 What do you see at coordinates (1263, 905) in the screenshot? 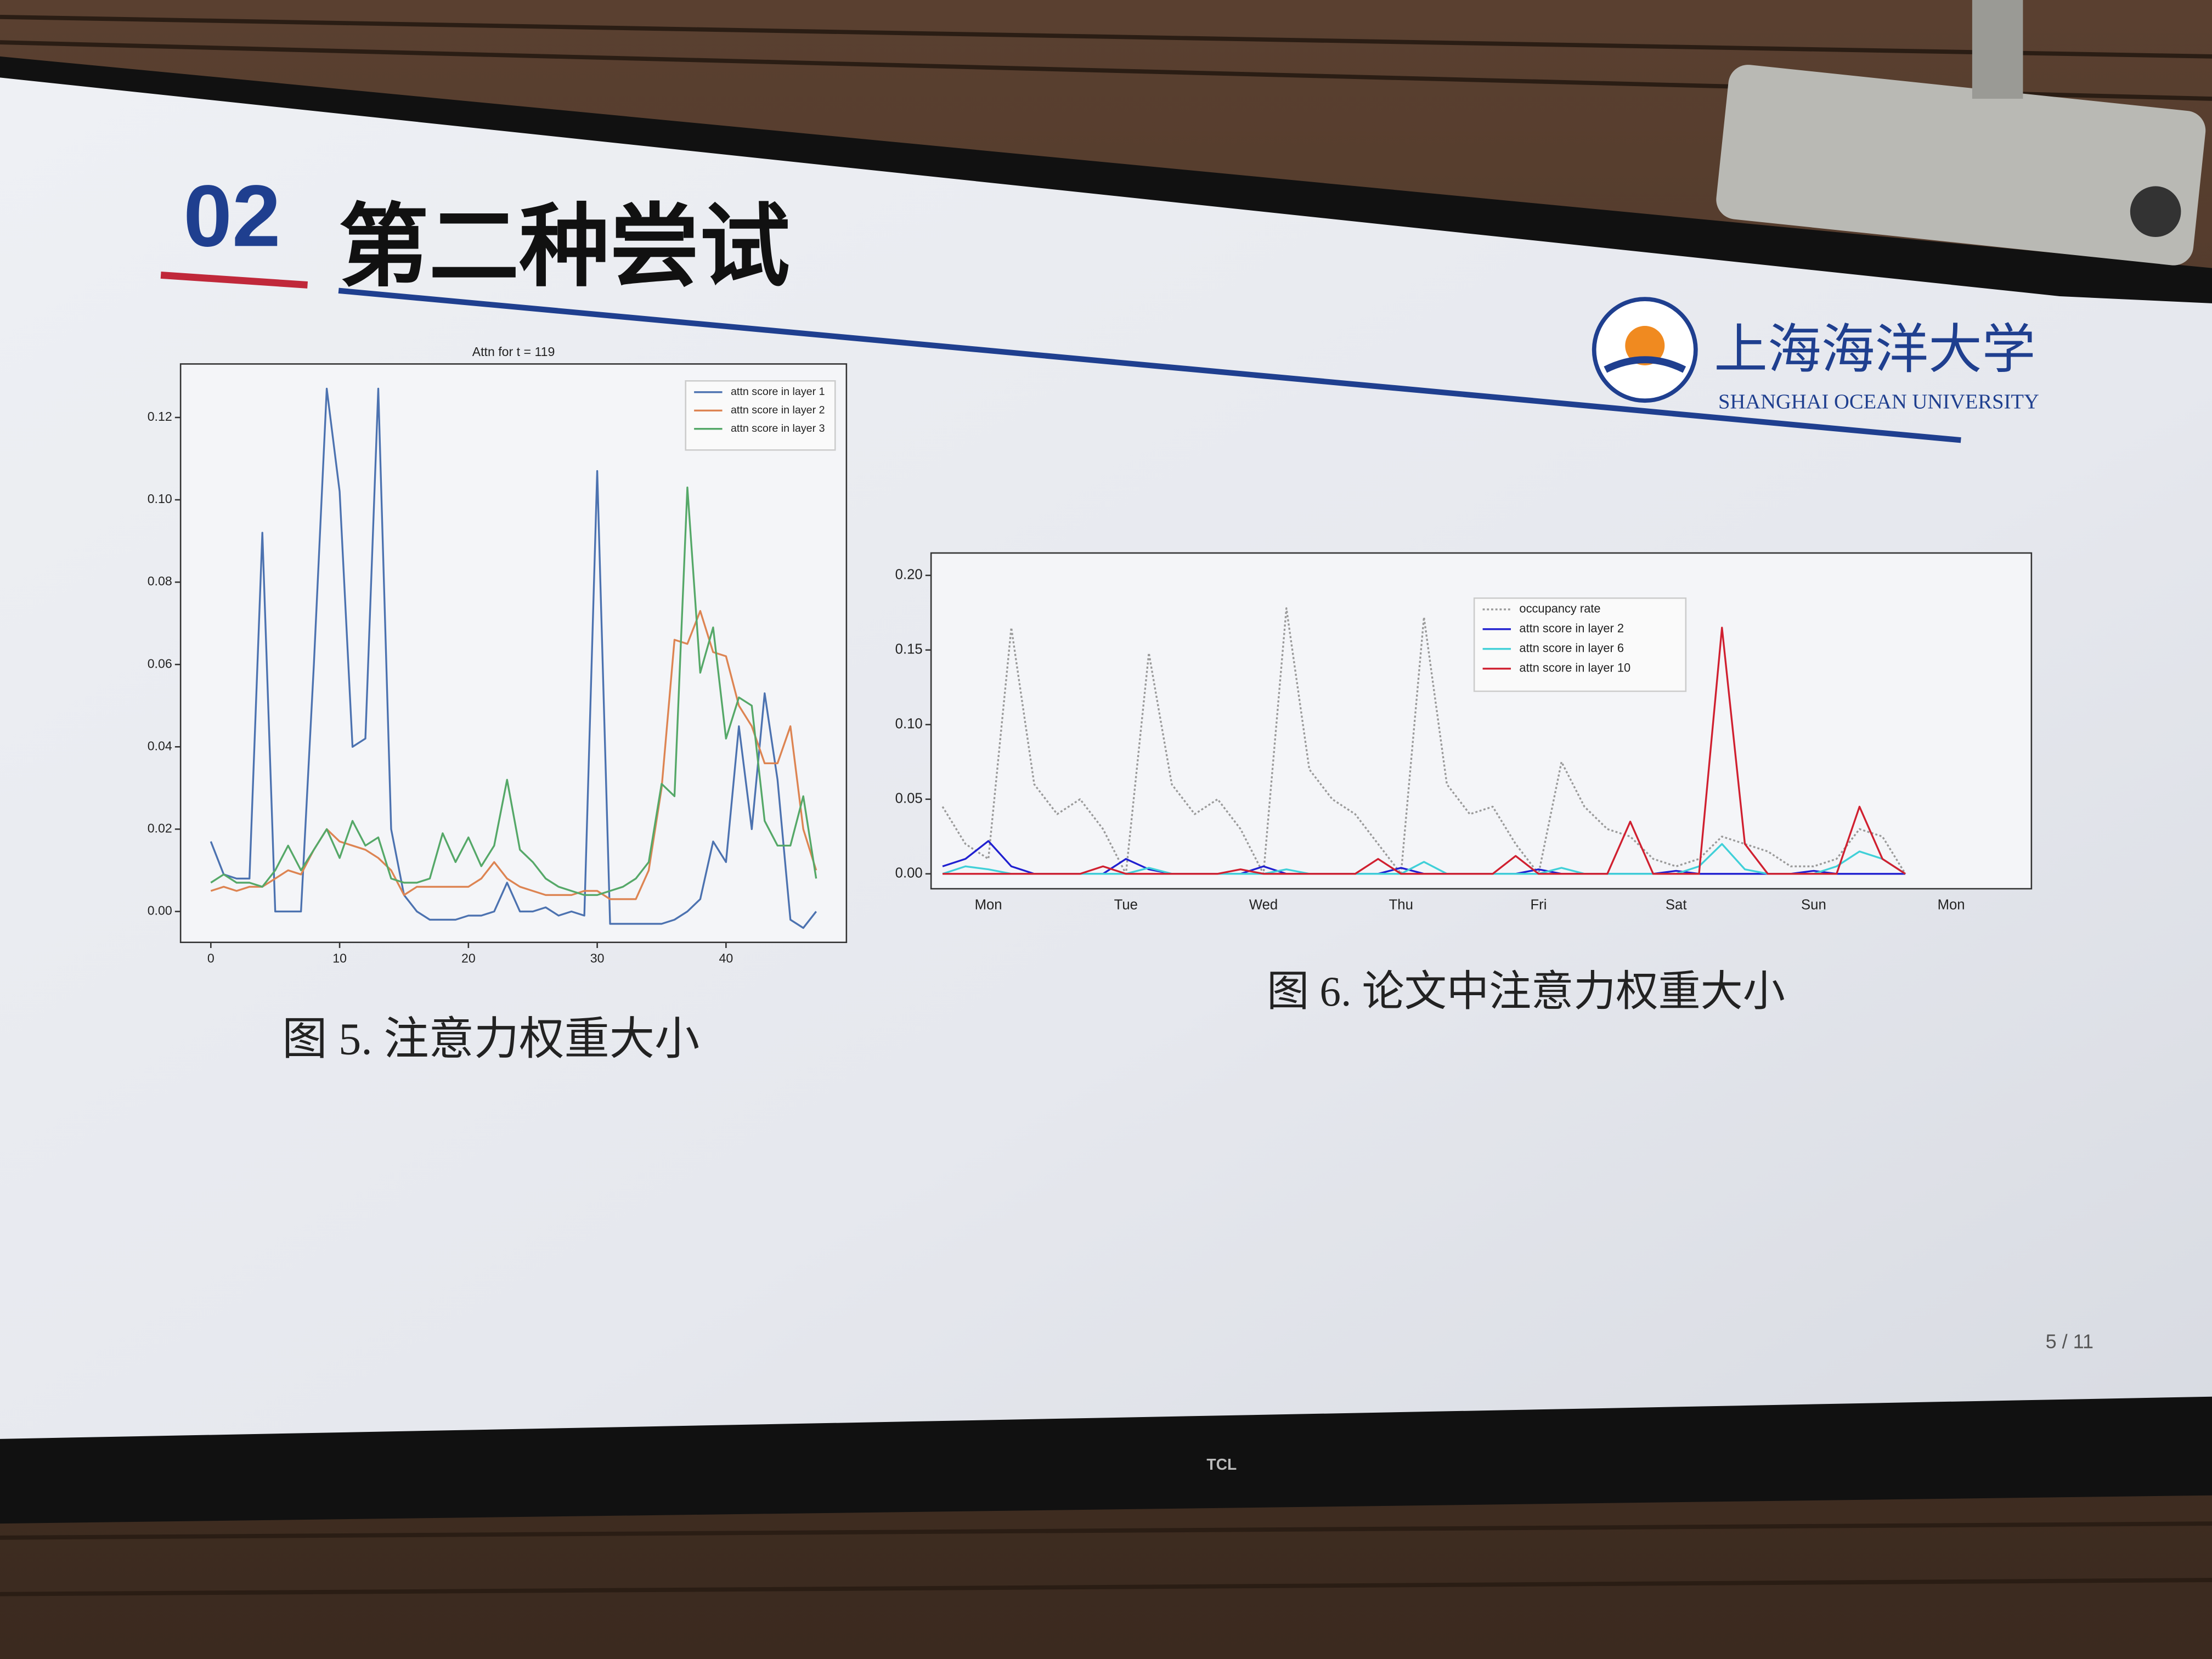
I see `x-tick-label: Wed` at bounding box center [1263, 905].